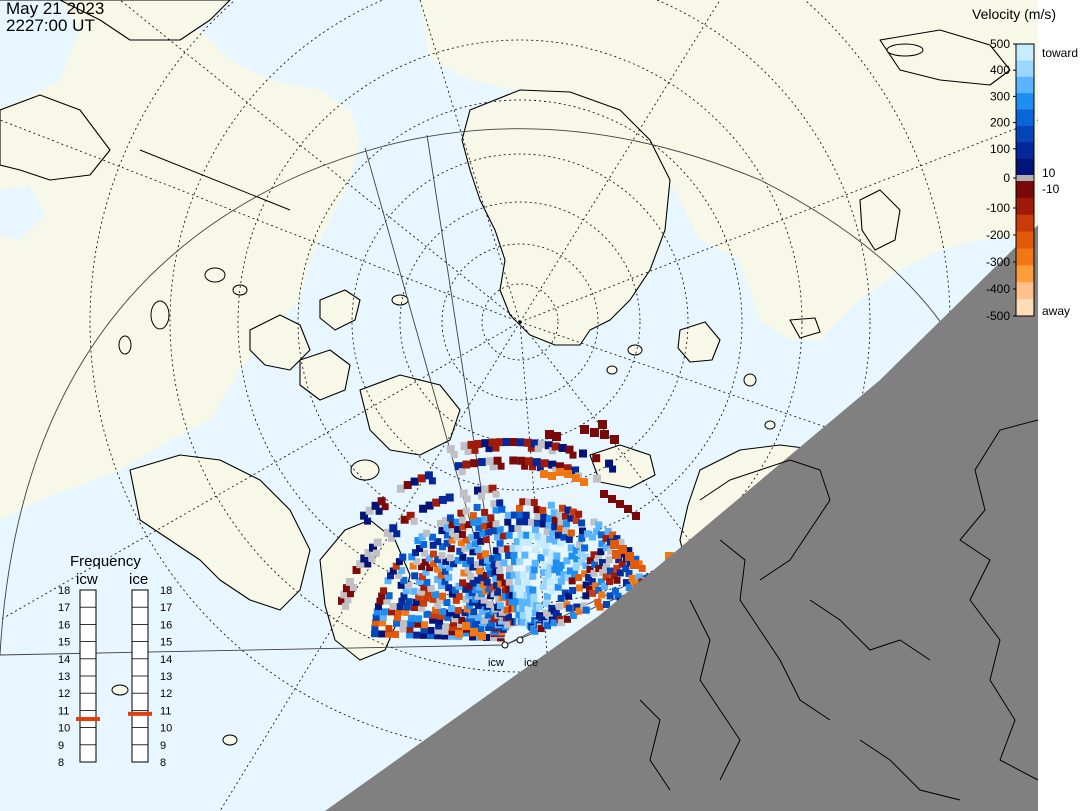  What do you see at coordinates (520, 640) in the screenshot?
I see `site-ice-marker` at bounding box center [520, 640].